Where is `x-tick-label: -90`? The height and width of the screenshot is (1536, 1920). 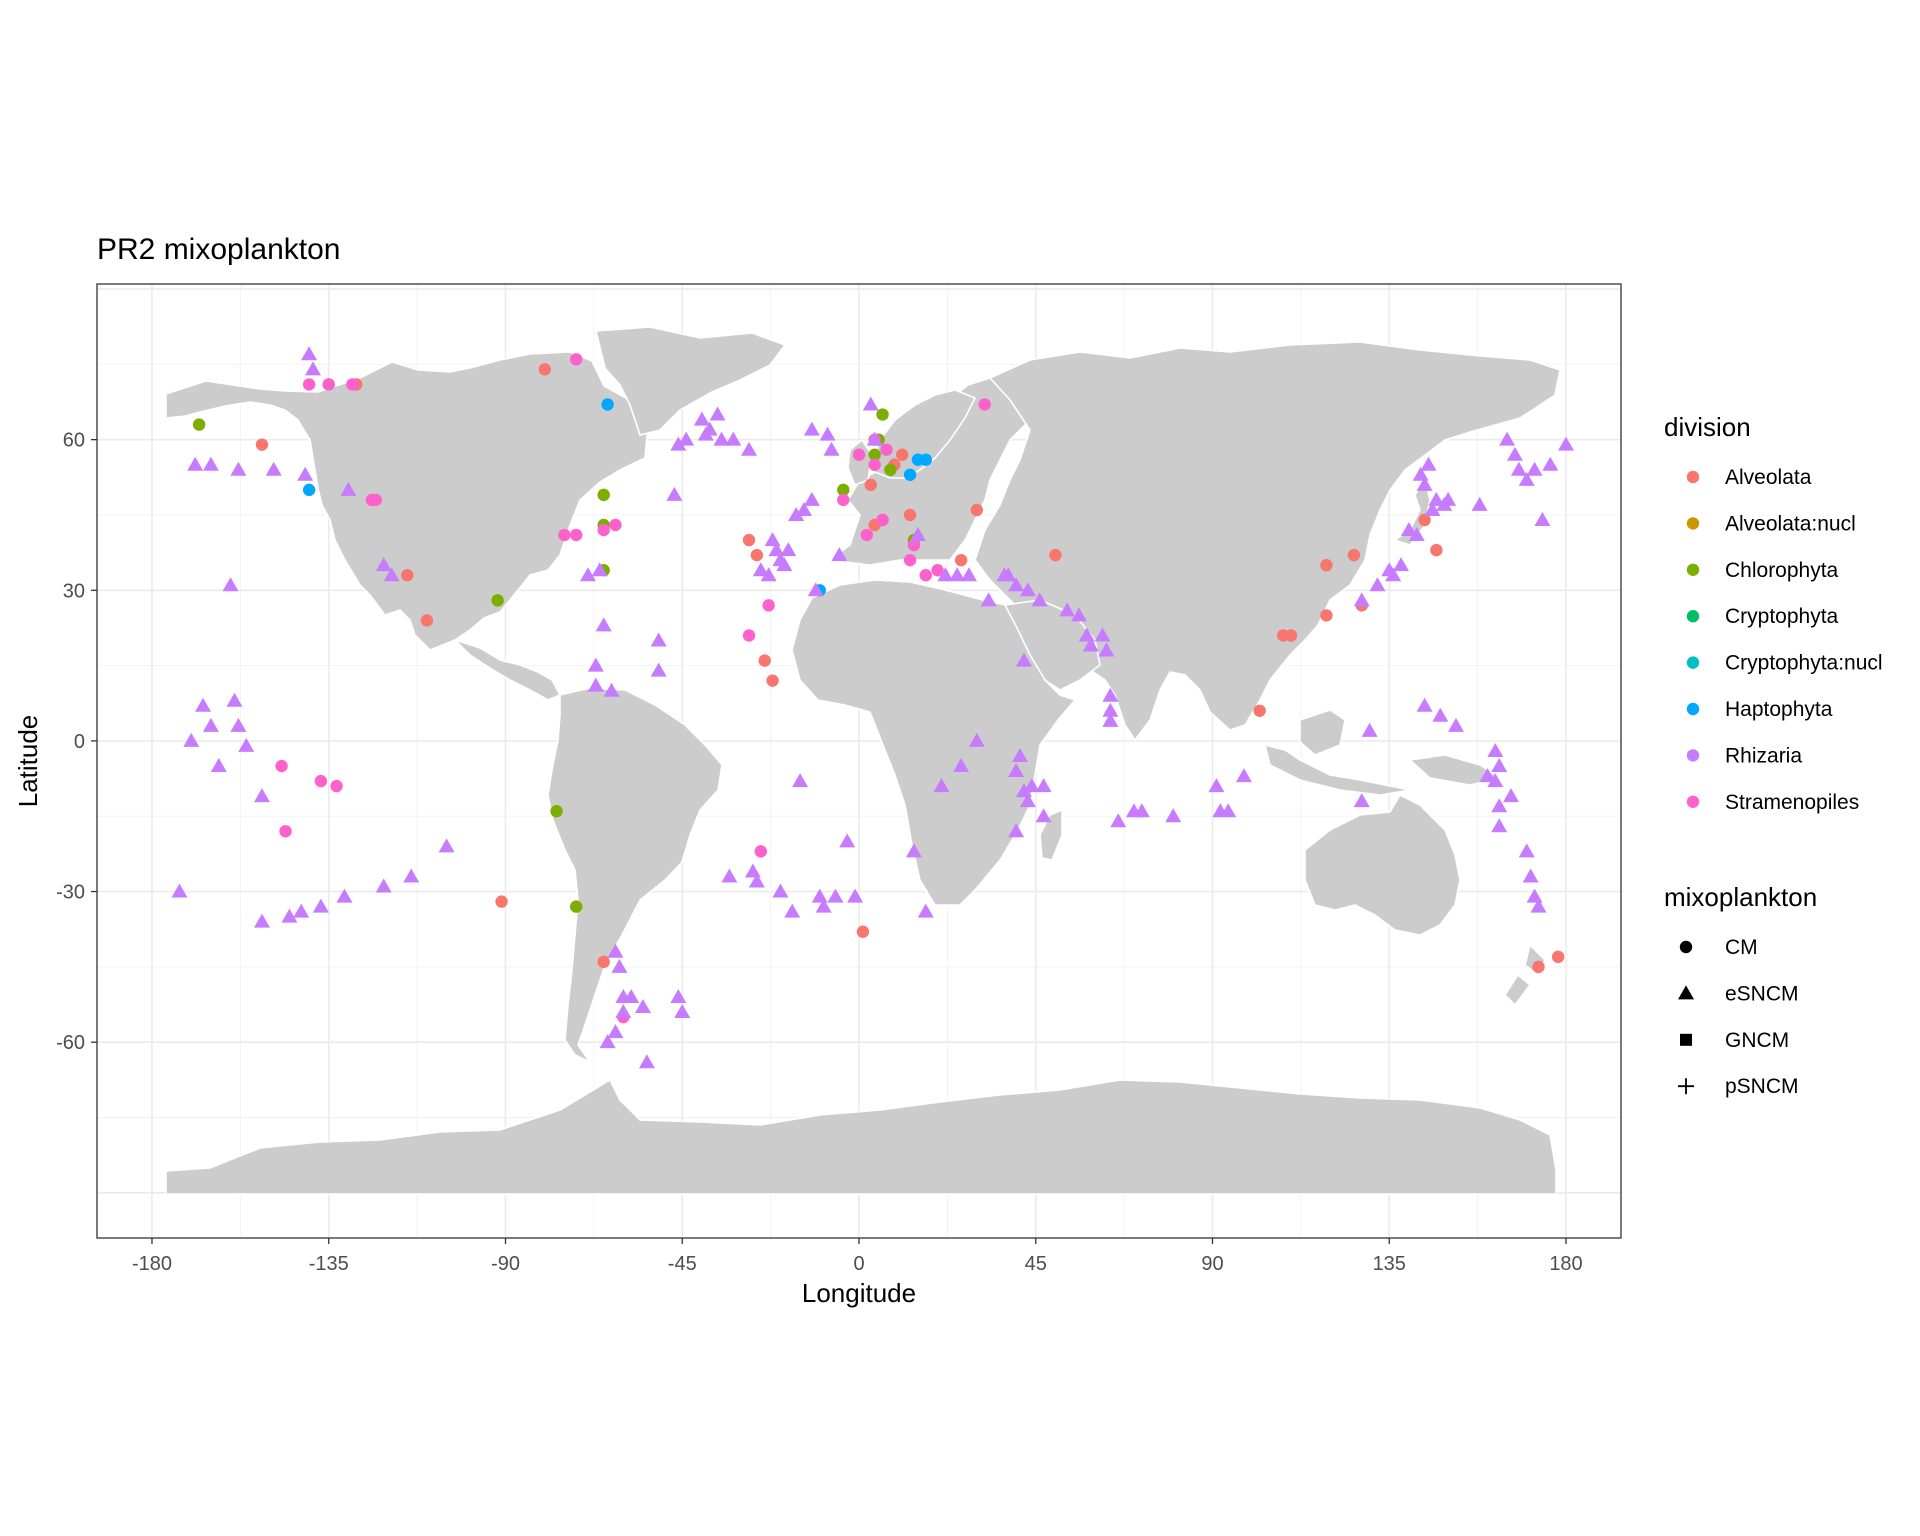 x-tick-label: -90 is located at coordinates (505, 1264).